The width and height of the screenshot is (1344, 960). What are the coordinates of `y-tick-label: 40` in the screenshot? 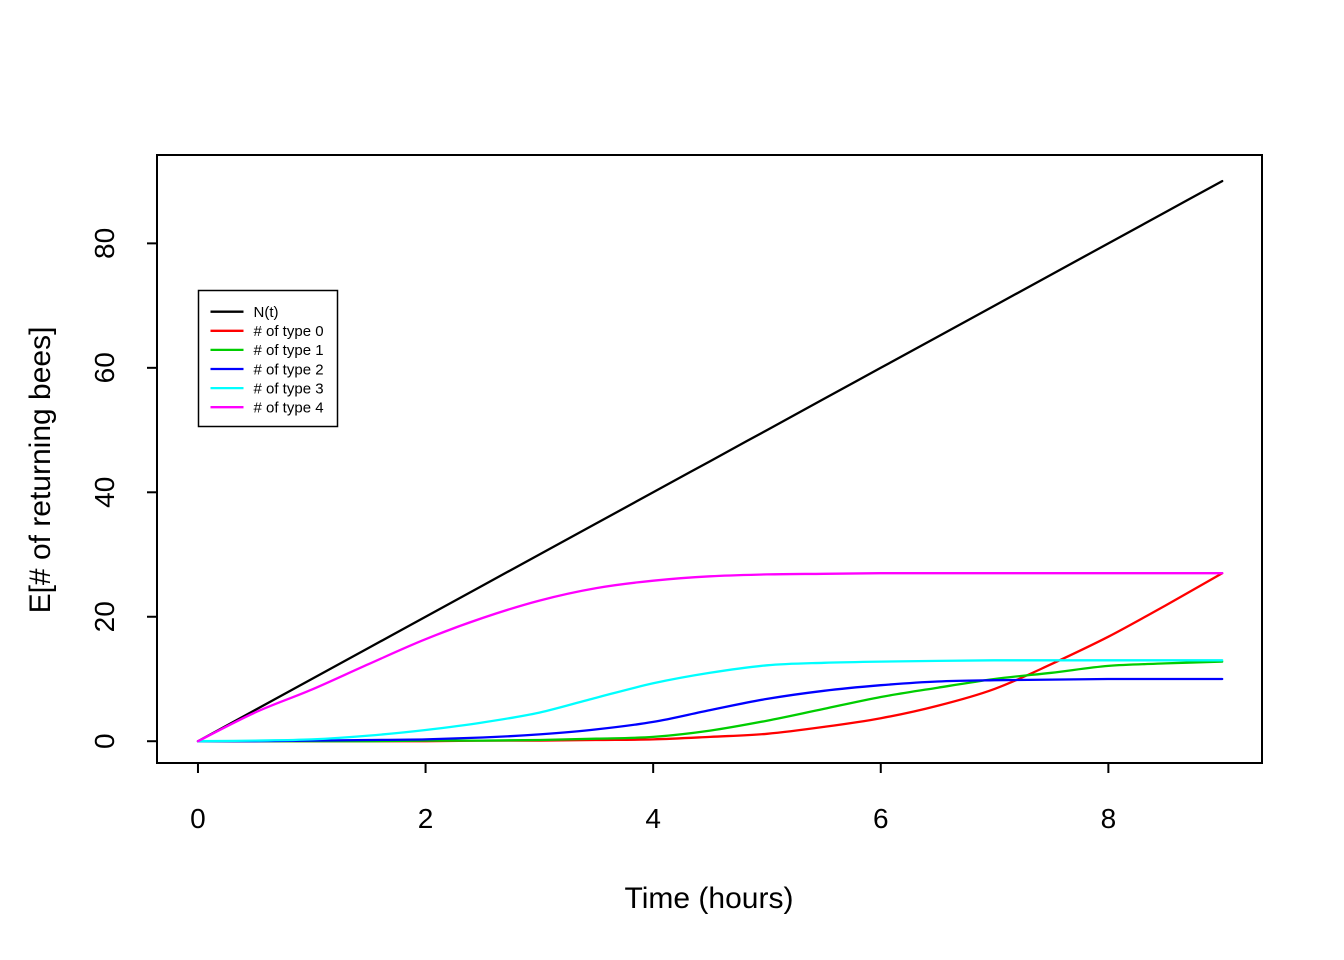 It's located at (104, 492).